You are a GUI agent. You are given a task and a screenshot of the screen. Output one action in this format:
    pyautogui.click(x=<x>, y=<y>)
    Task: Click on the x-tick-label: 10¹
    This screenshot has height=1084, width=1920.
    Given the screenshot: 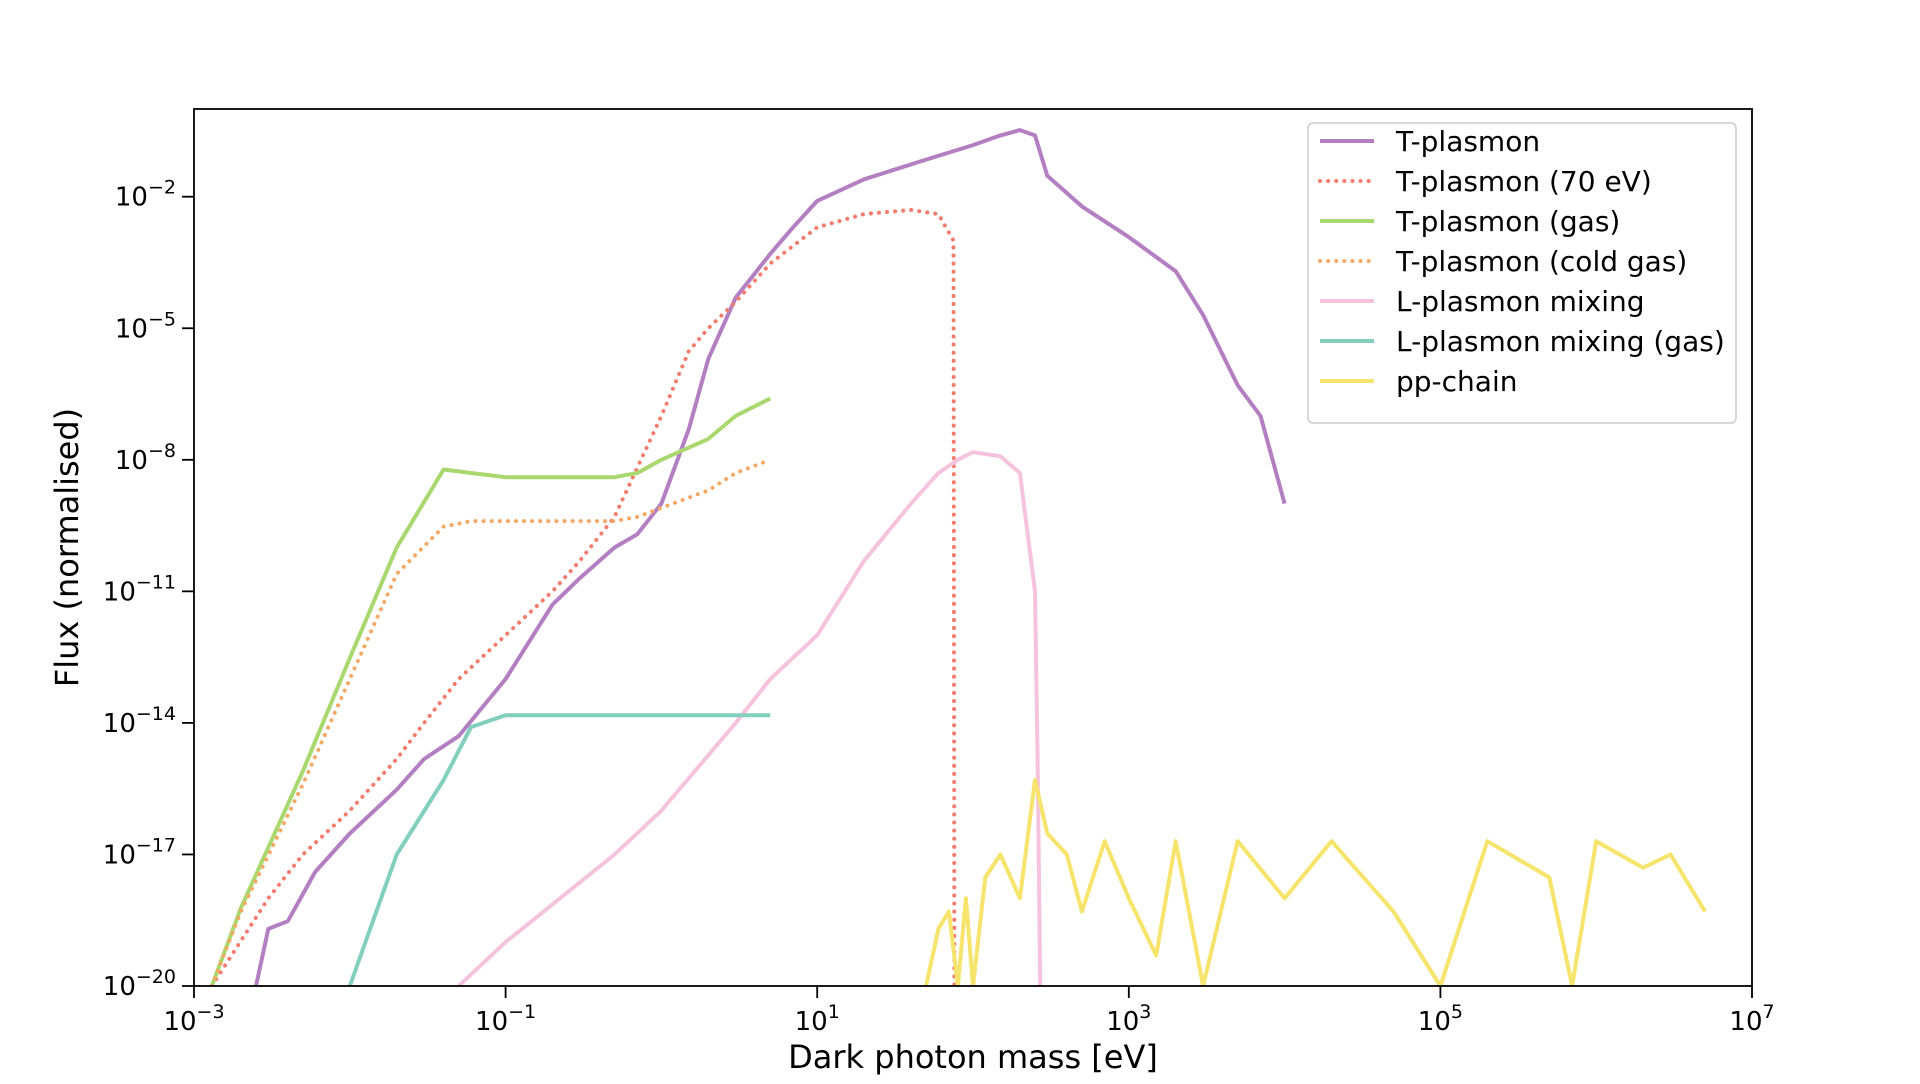 What is the action you would take?
    pyautogui.click(x=817, y=1019)
    